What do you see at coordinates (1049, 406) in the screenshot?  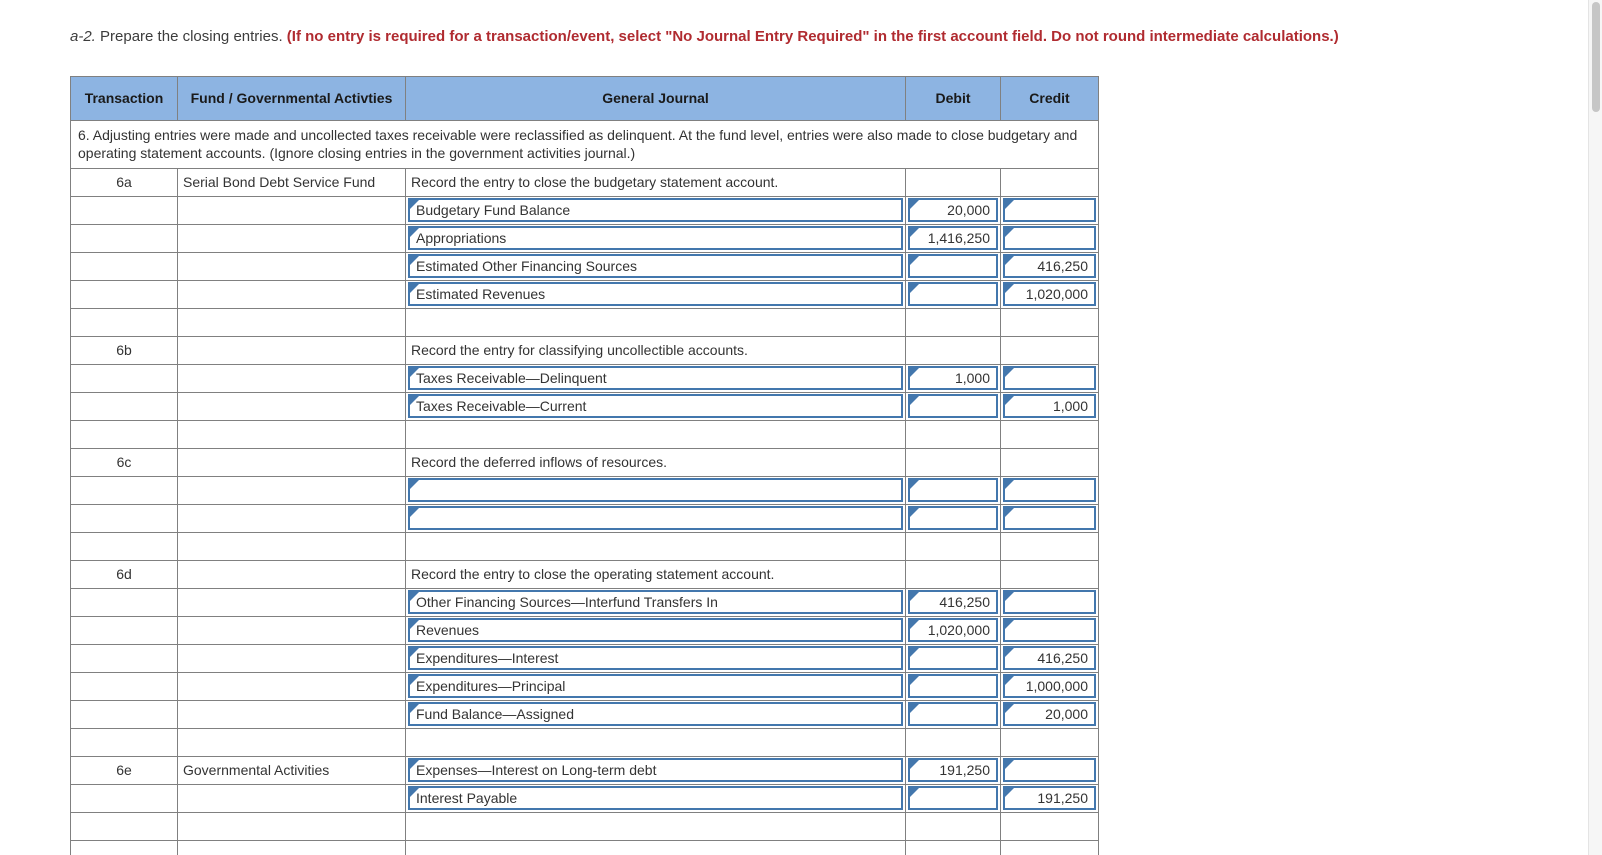 I see `credit-amount-input: 1,000` at bounding box center [1049, 406].